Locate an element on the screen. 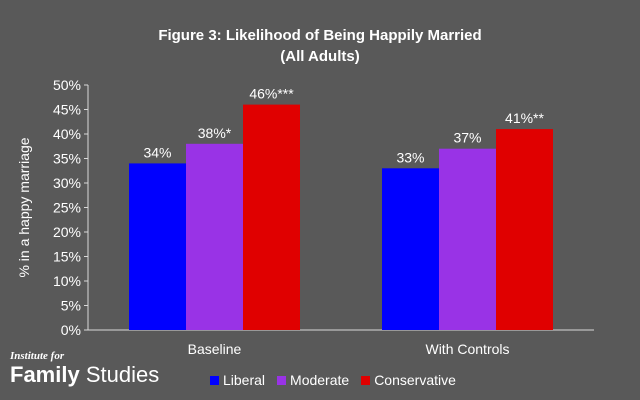 Image resolution: width=640 pixels, height=400 pixels. y-tick-label: 30% is located at coordinates (67, 183).